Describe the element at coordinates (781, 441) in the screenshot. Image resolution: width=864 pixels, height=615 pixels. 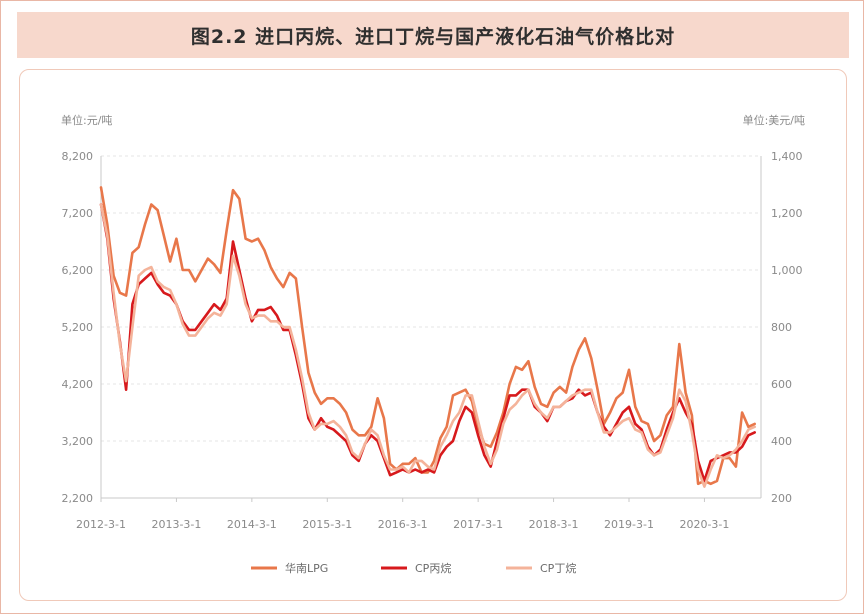
I see `right-axis-tick-label: 400` at that location.